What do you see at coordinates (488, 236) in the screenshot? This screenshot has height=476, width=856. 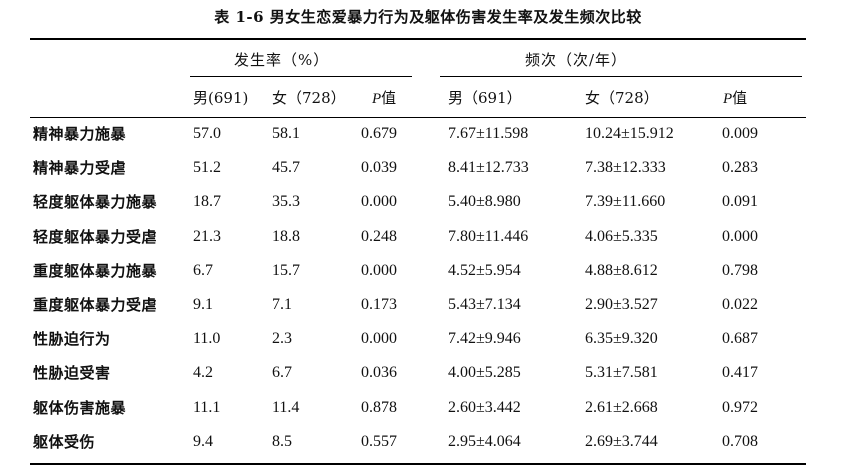 I see `cell-freq-male: 7.80±11.446` at bounding box center [488, 236].